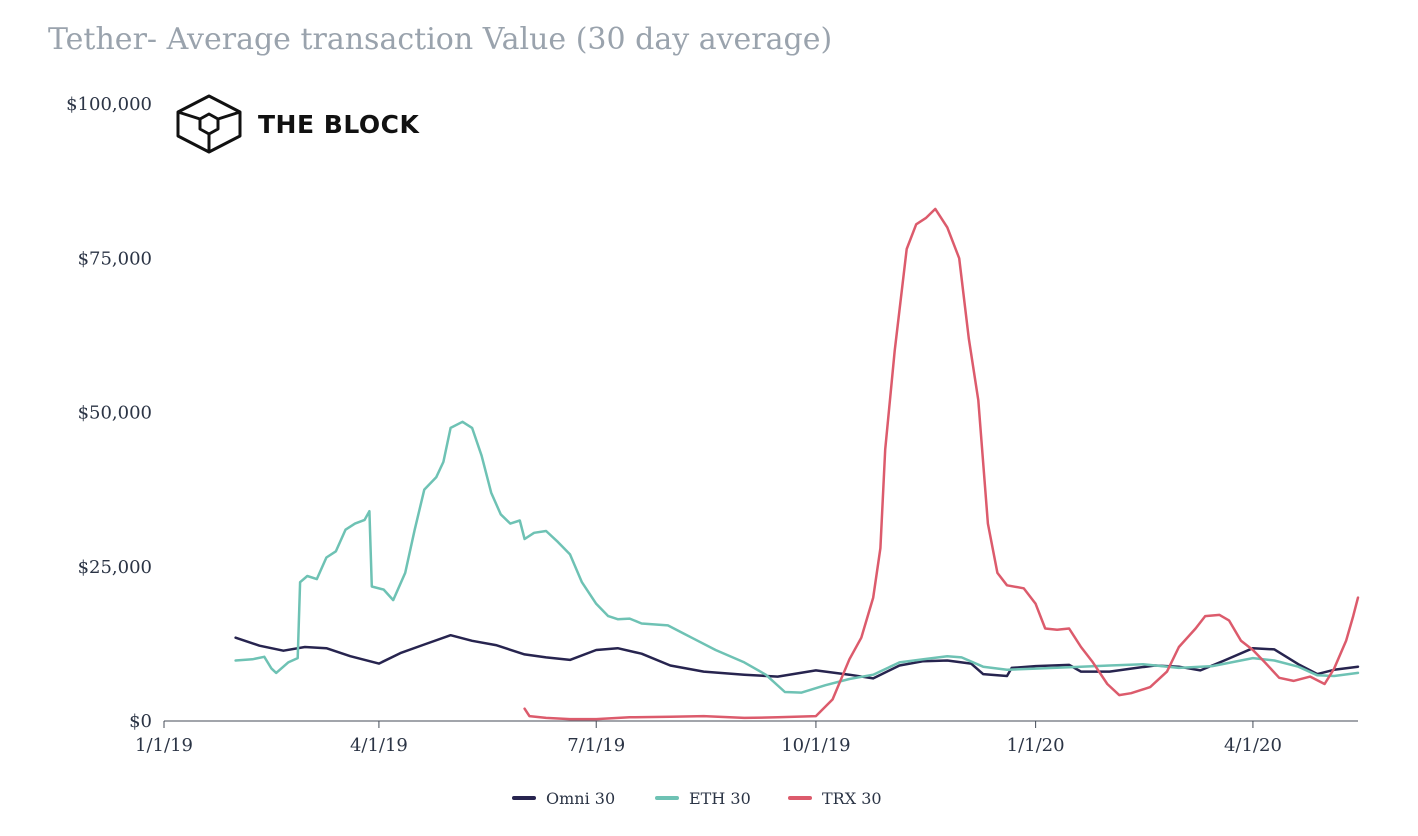  What do you see at coordinates (109, 104) in the screenshot?
I see `y-tick-label: $100,000` at bounding box center [109, 104].